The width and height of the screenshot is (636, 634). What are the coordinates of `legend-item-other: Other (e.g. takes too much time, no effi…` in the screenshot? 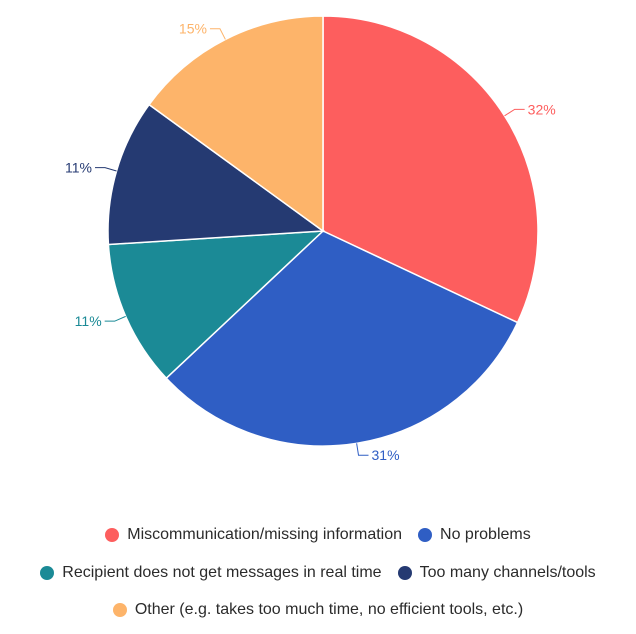 It's located at (318, 610).